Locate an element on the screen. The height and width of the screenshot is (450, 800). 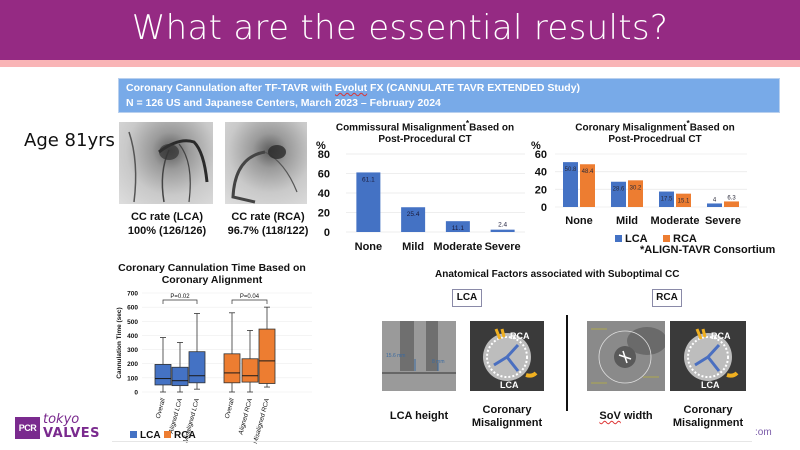
slide-title: What are the essential results? is located at coordinates (400, 28).